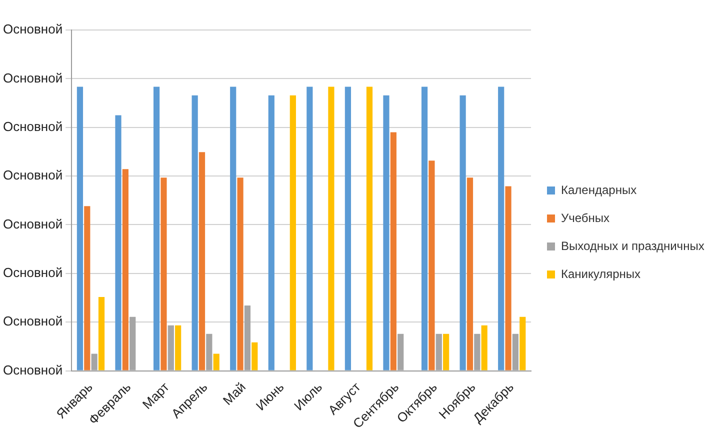 This screenshot has width=712, height=445. I want to click on legend-label: Каникулярных, so click(601, 273).